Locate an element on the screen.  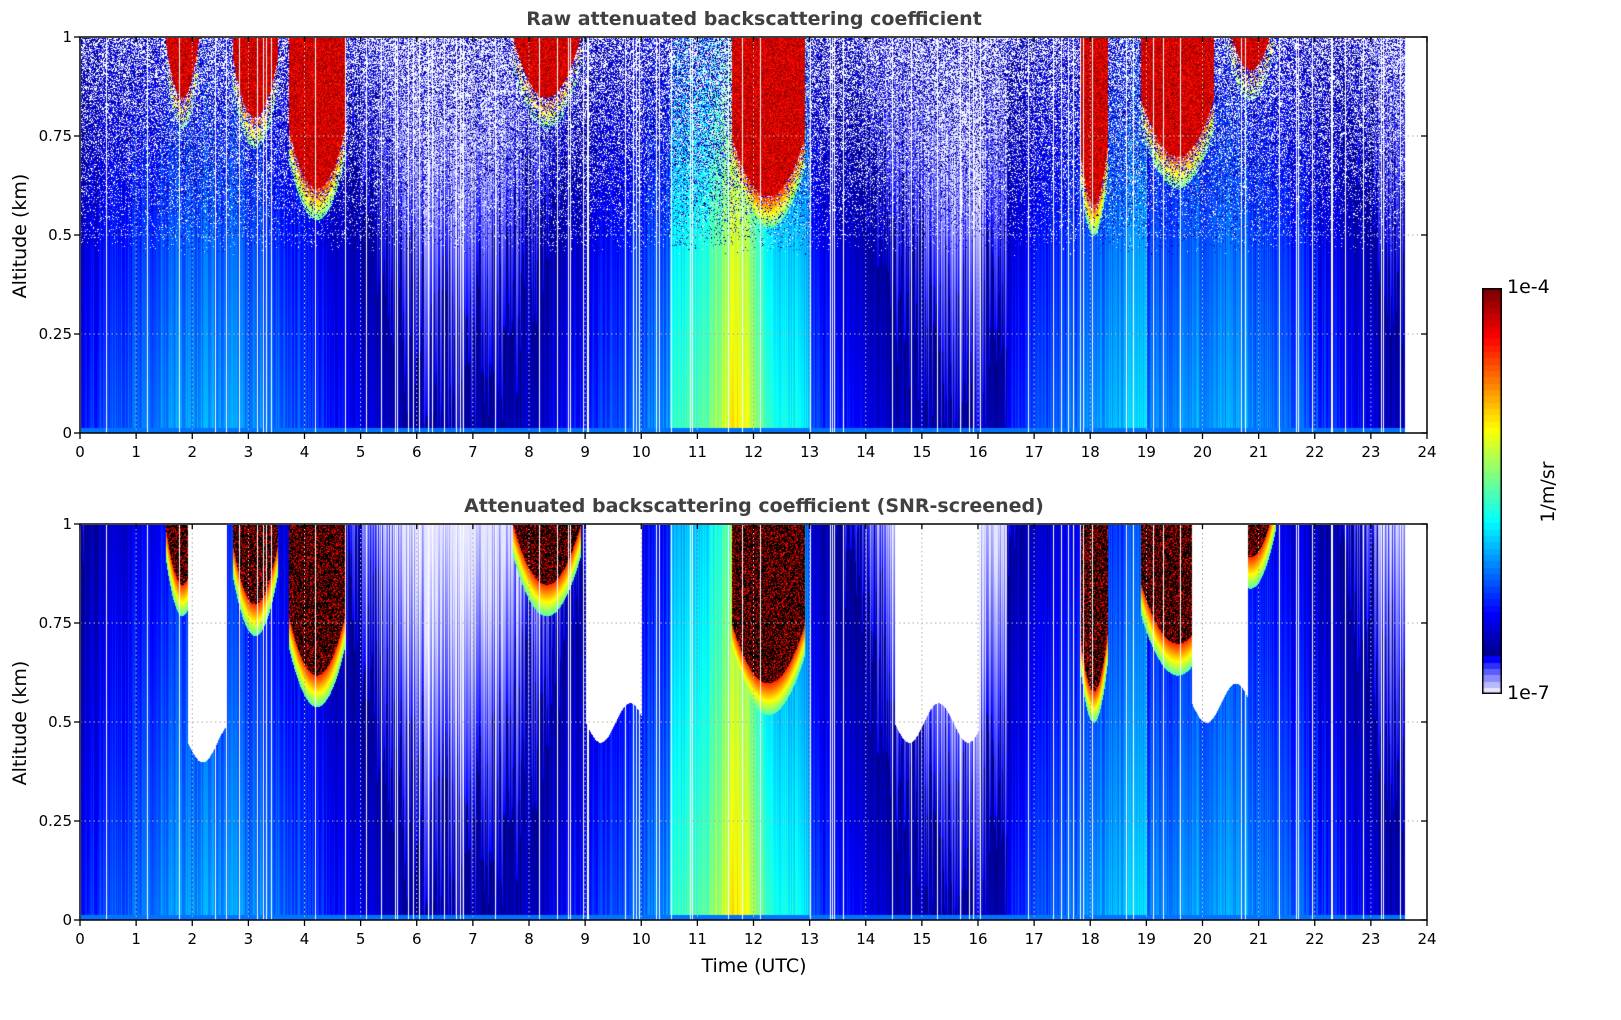
colorbar-max-label: 1e-4 is located at coordinates (1528, 287).